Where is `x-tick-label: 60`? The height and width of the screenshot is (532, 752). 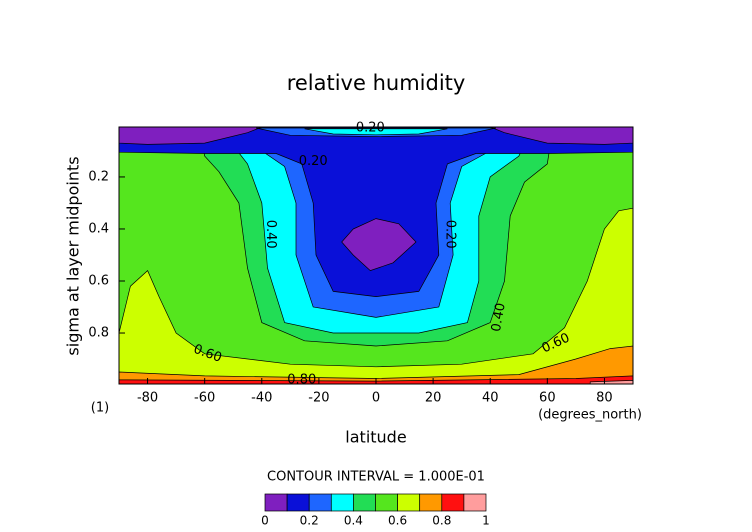 x-tick-label: 60 is located at coordinates (547, 398).